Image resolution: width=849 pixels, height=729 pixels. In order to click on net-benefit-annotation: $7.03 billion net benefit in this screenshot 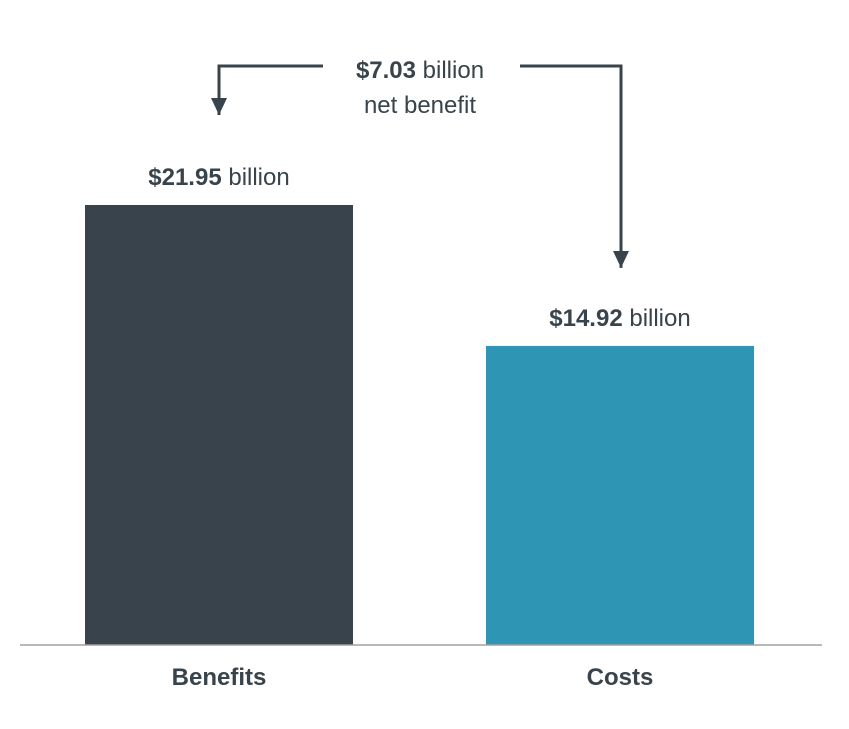, I will do `click(420, 162)`.